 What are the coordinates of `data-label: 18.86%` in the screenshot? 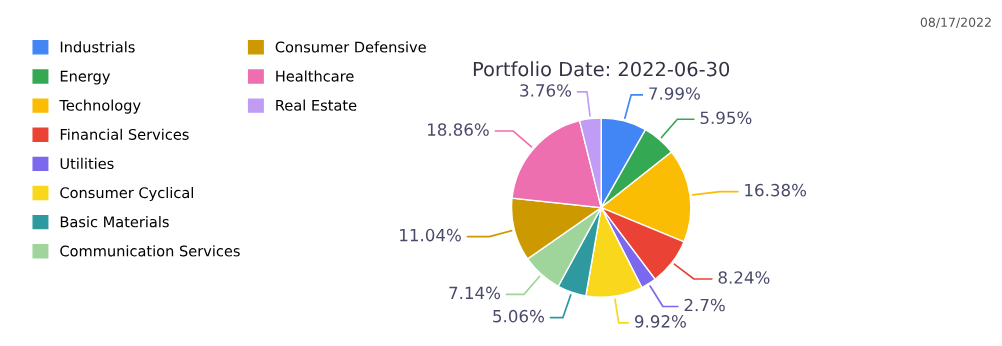 It's located at (458, 129).